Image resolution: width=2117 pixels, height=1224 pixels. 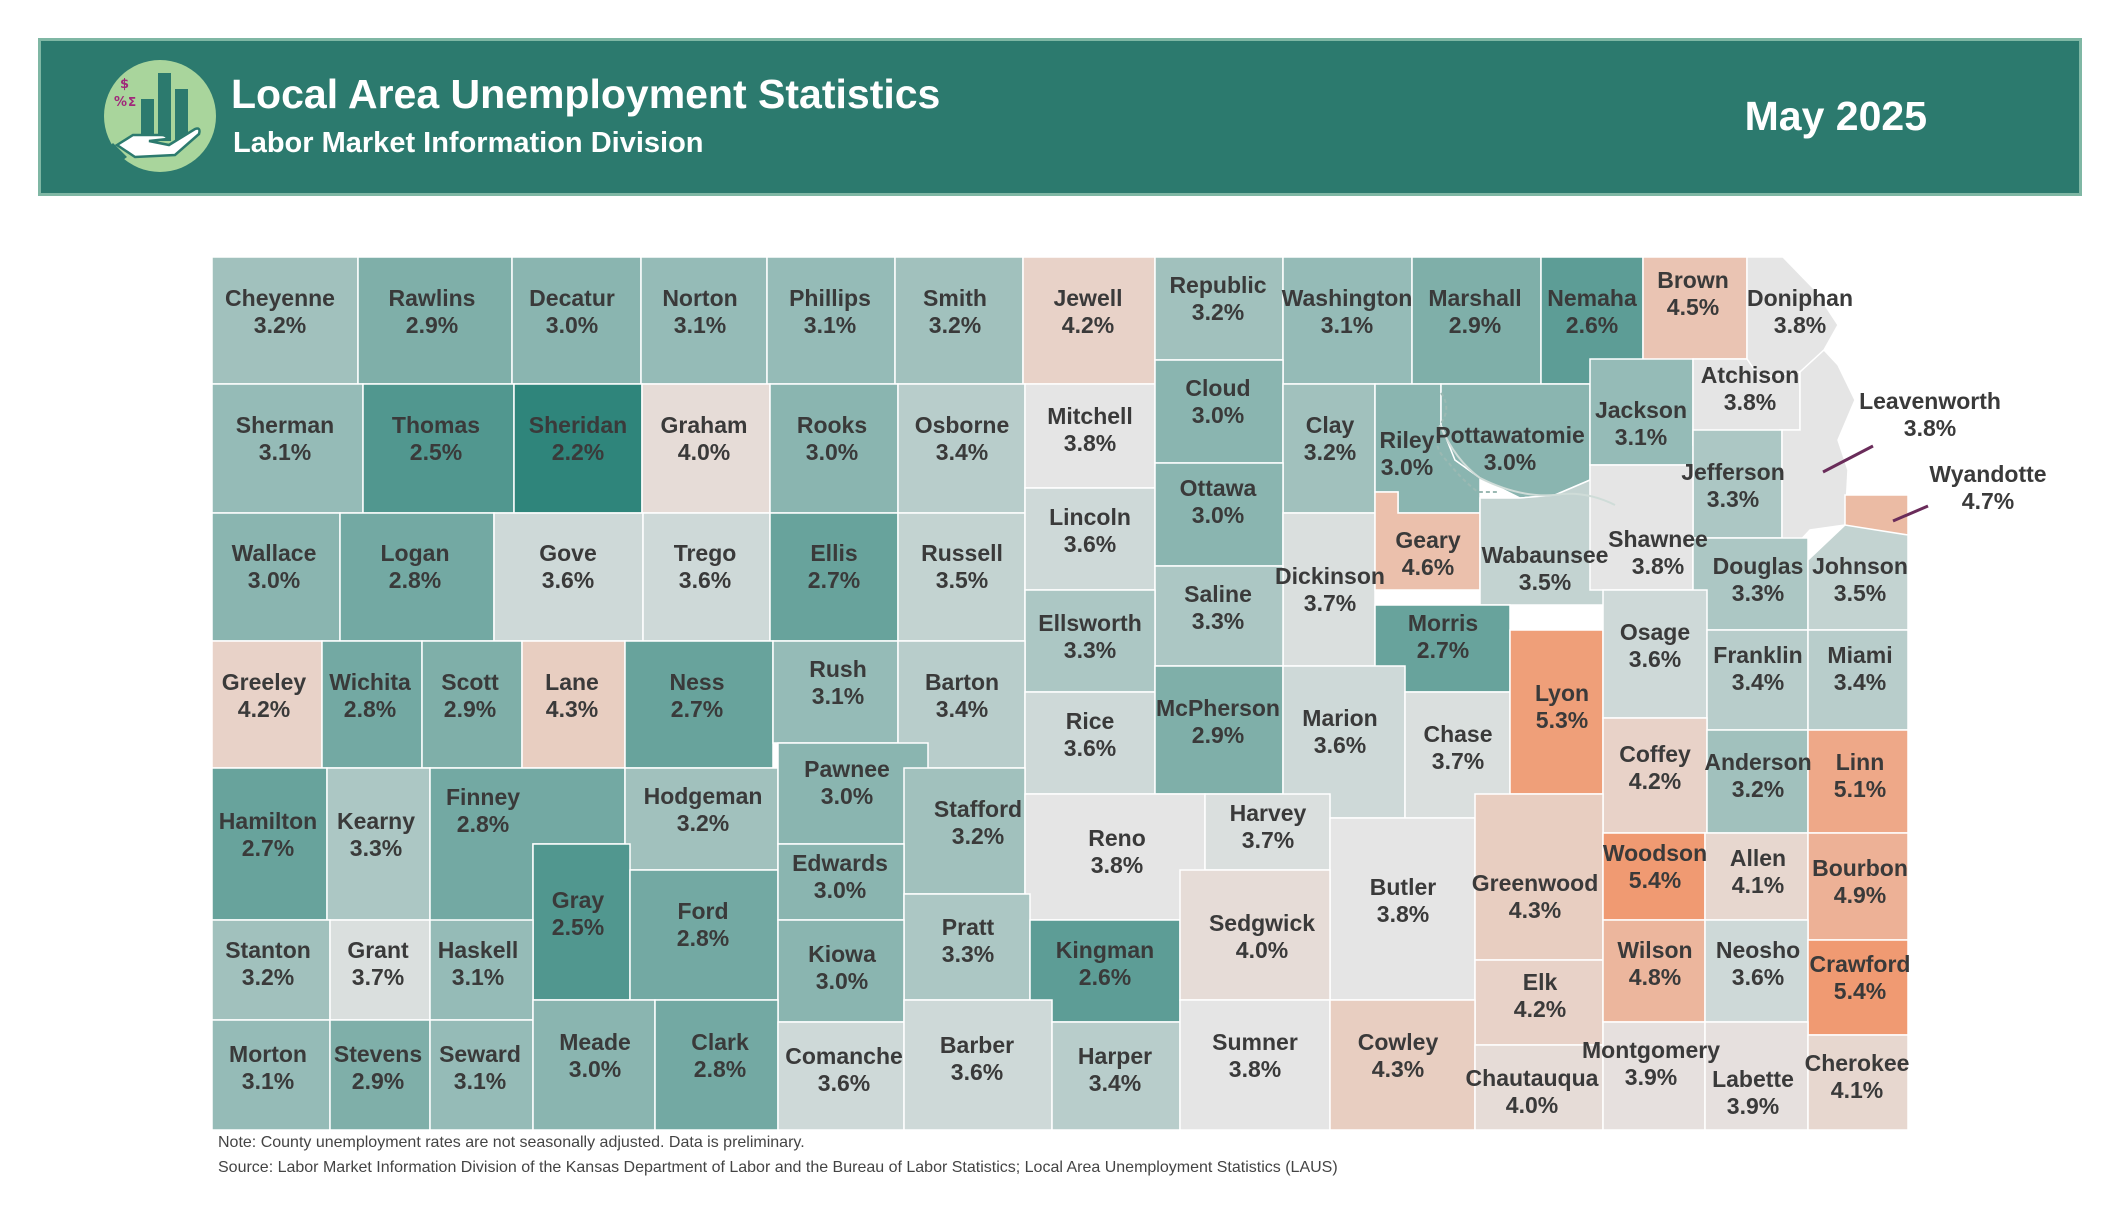 What do you see at coordinates (378, 950) in the screenshot?
I see `county-name-grant: Grant` at bounding box center [378, 950].